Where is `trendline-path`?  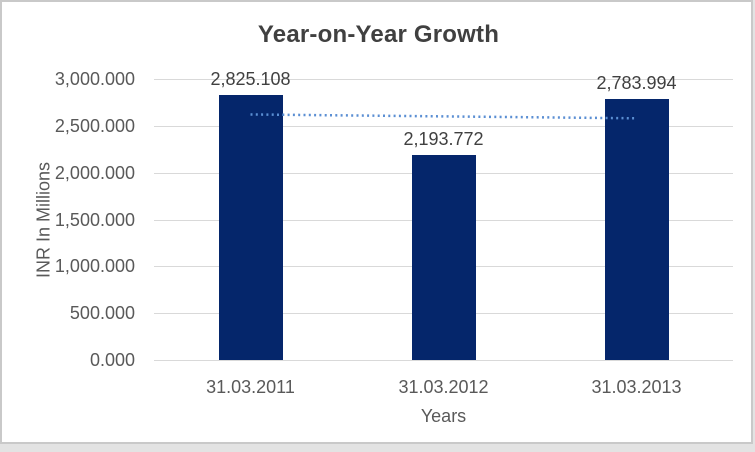 trendline-path is located at coordinates (443, 116).